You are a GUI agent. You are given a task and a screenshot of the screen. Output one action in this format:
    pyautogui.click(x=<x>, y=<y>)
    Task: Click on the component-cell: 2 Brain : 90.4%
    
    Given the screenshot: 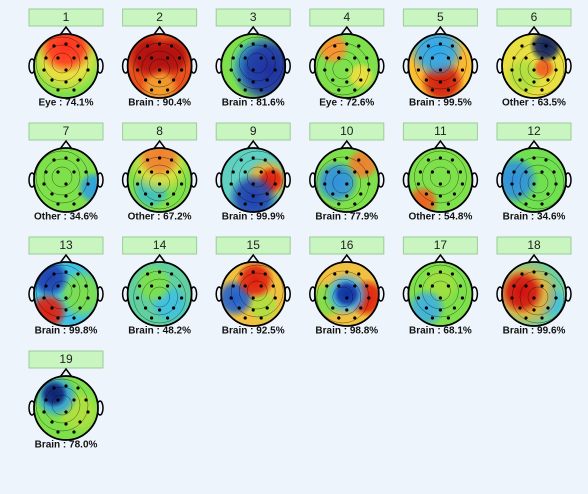 What is the action you would take?
    pyautogui.click(x=159, y=58)
    